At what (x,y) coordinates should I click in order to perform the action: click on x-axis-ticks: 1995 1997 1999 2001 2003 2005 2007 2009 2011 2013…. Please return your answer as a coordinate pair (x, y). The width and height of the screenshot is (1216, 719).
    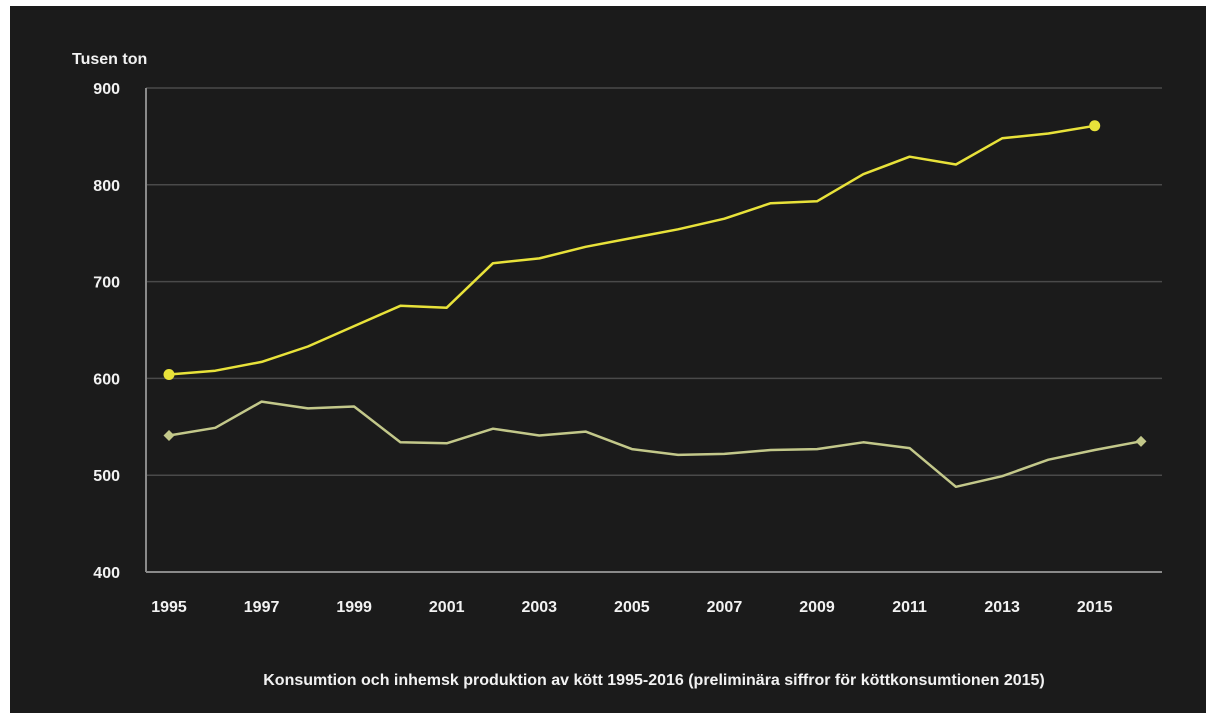
    Looking at the image, I should click on (631, 607).